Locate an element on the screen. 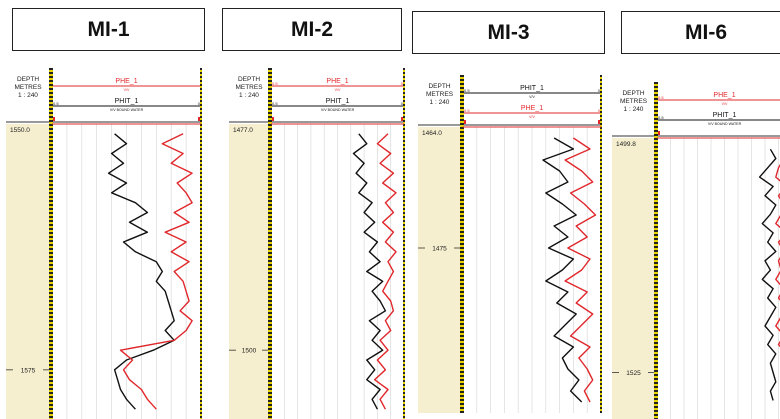  well-title: MI-2 is located at coordinates (312, 29).